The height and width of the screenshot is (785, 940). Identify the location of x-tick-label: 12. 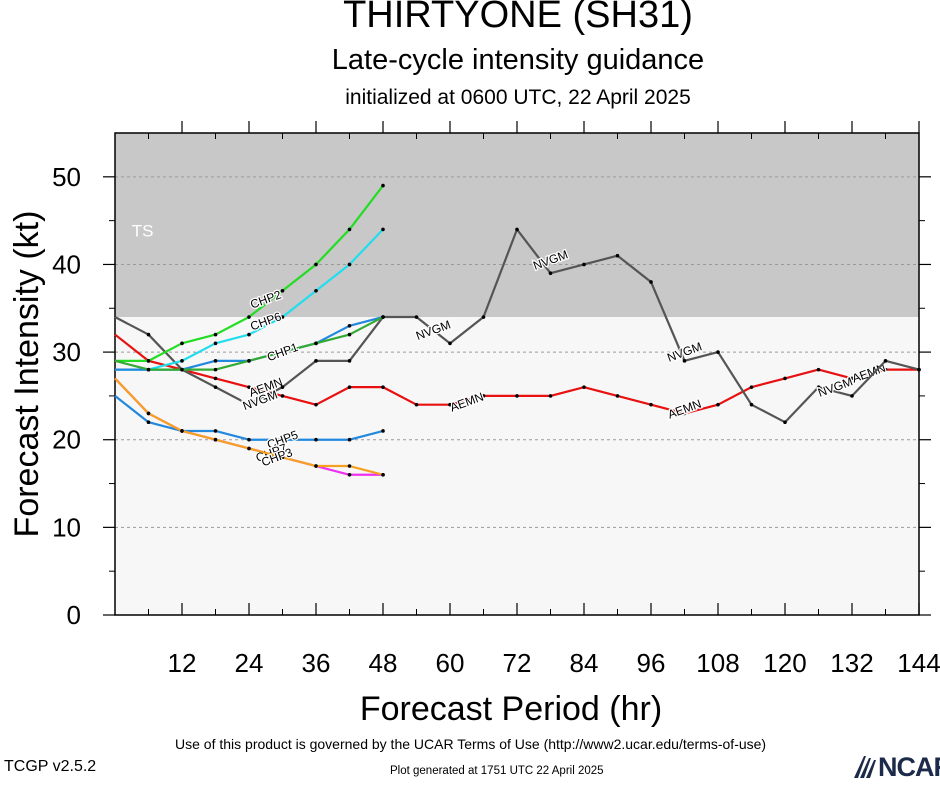
(182, 663).